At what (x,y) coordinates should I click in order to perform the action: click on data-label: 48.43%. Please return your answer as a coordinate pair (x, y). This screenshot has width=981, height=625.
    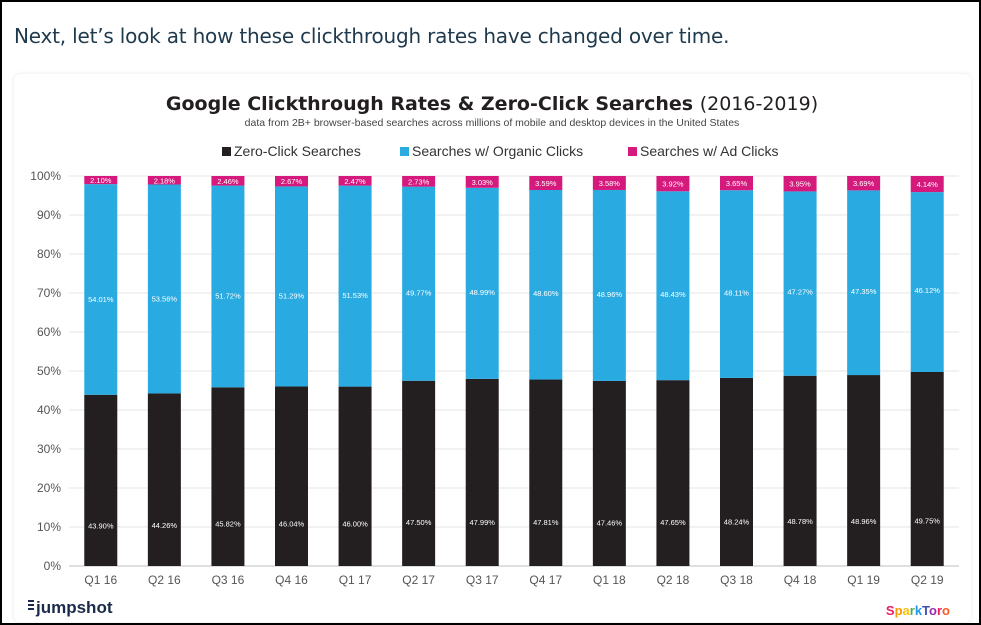
    Looking at the image, I should click on (673, 294).